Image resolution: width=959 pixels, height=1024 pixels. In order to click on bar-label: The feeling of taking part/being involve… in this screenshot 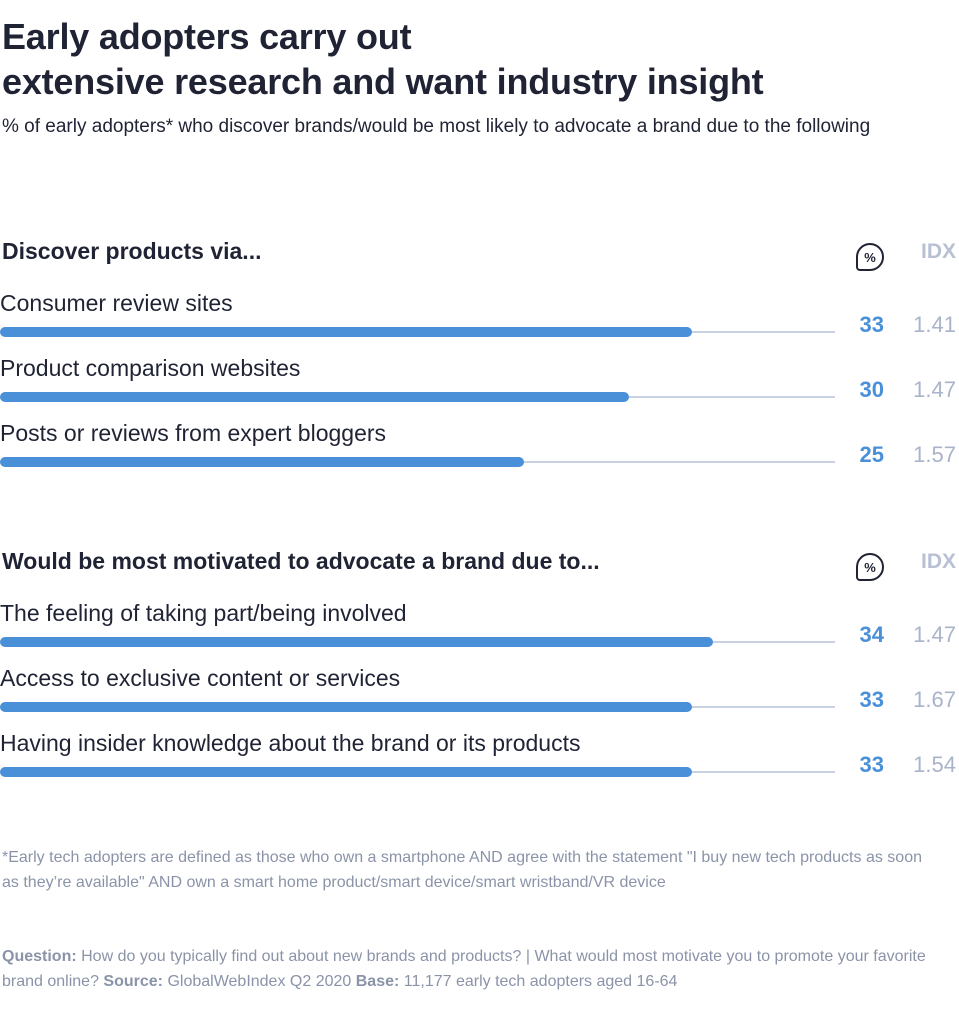, I will do `click(203, 613)`.